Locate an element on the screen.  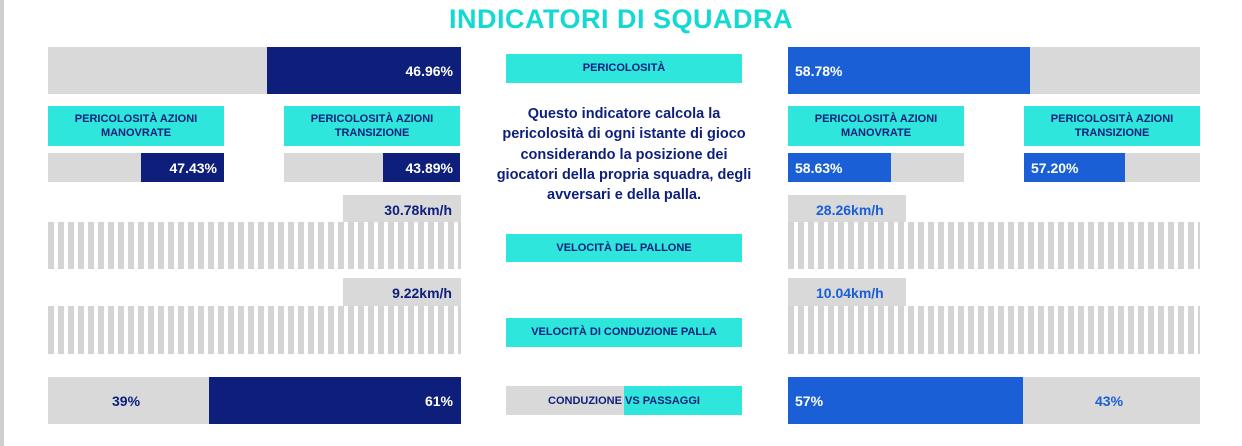
page-title: INDICATORI DI SQUADRA is located at coordinates (620, 19).